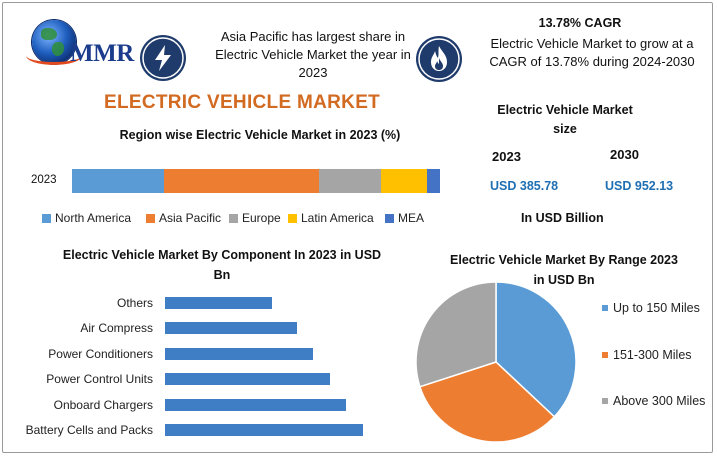  What do you see at coordinates (580, 23) in the screenshot?
I see `cagr-title: 13.78% CAGR` at bounding box center [580, 23].